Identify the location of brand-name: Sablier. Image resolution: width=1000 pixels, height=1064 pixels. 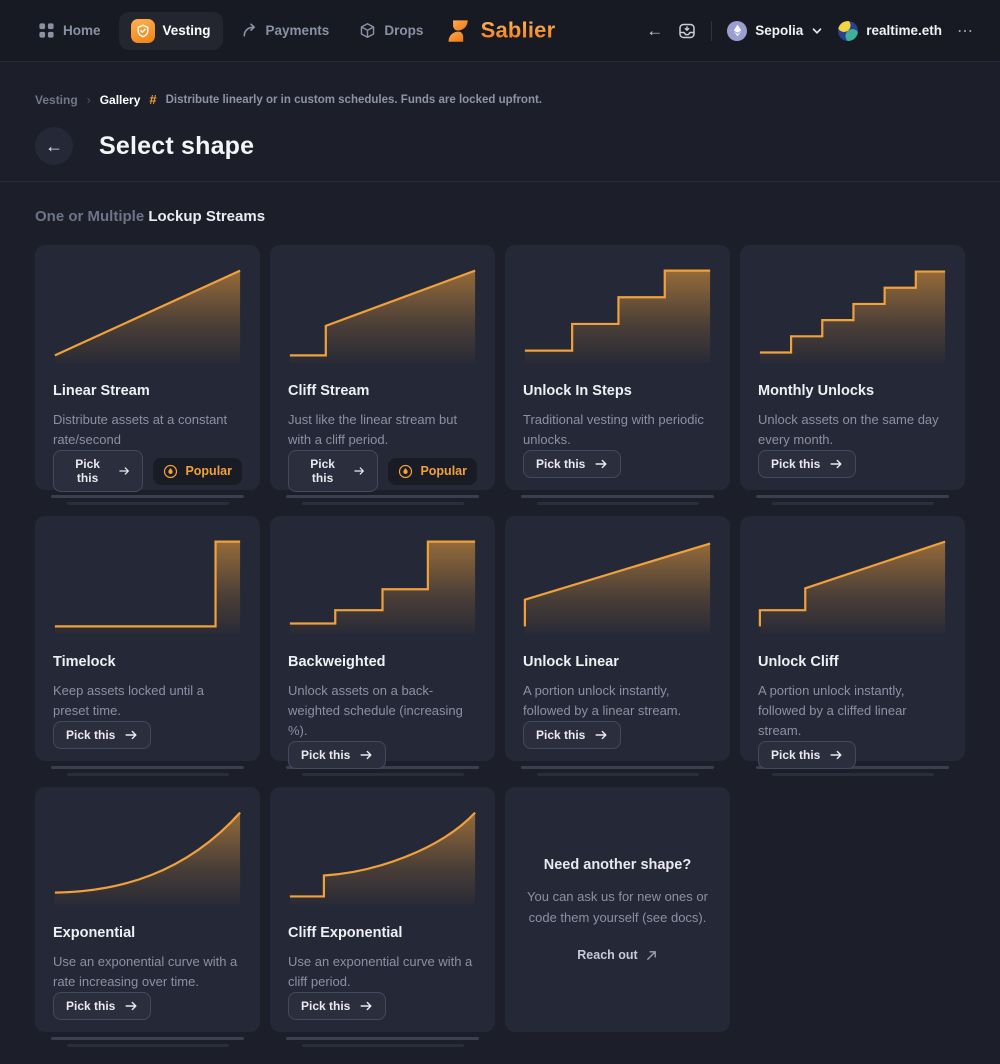
(518, 30).